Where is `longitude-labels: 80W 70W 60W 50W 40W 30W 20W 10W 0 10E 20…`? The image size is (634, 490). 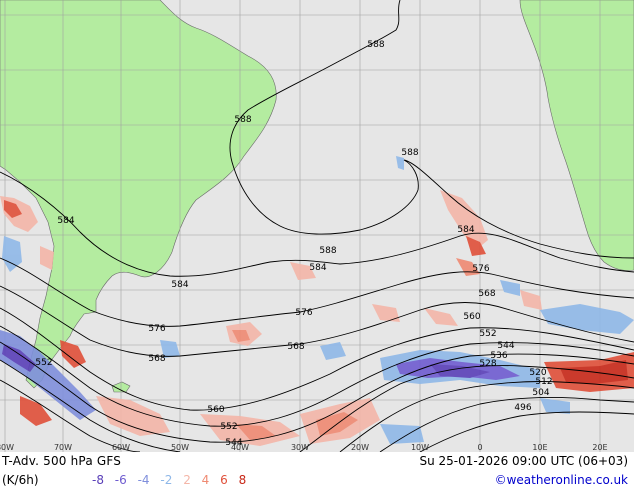 longitude-labels: 80W 70W 60W 50W 40W 30W 20W 10W 0 10E 20… is located at coordinates (304, 447).